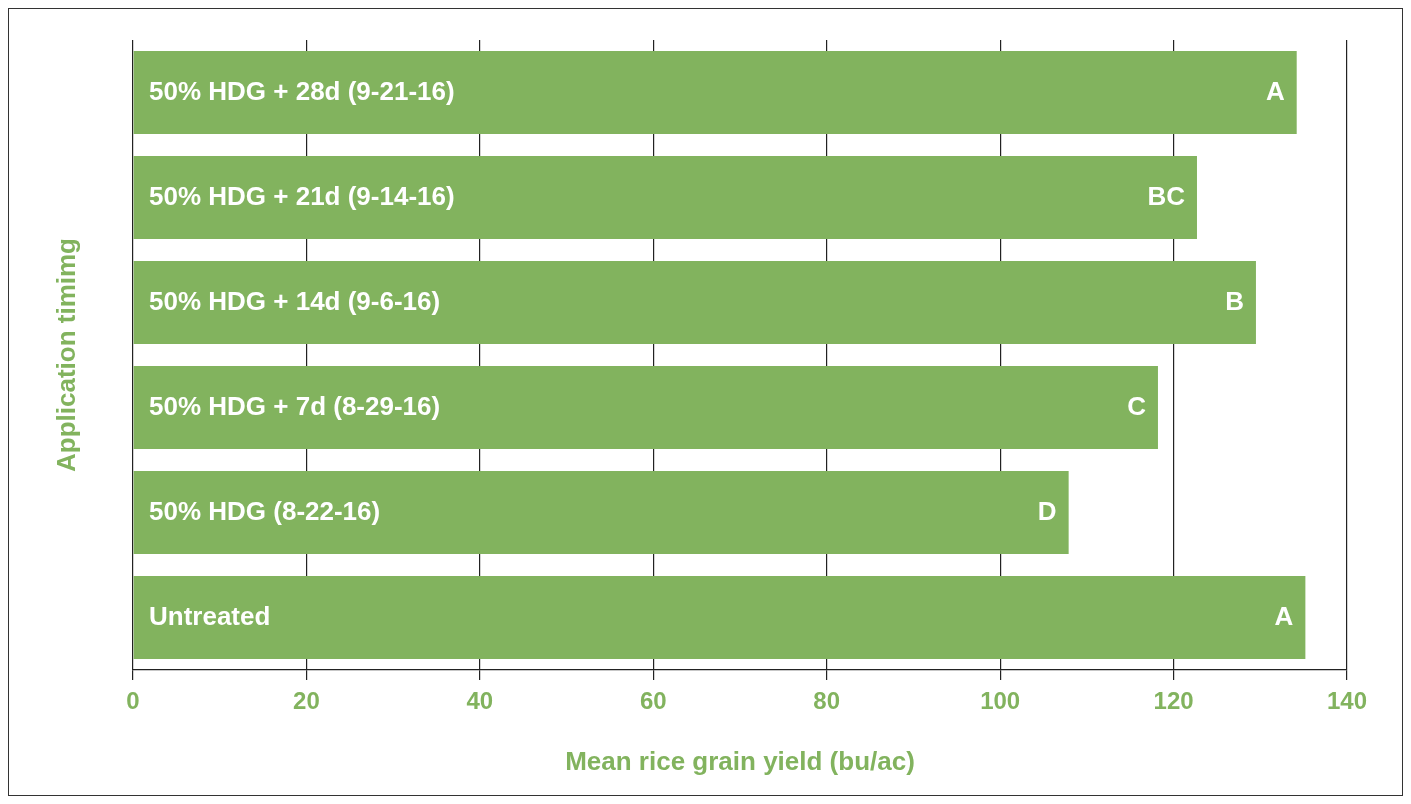  What do you see at coordinates (1000, 701) in the screenshot?
I see `x-tick-label: 100` at bounding box center [1000, 701].